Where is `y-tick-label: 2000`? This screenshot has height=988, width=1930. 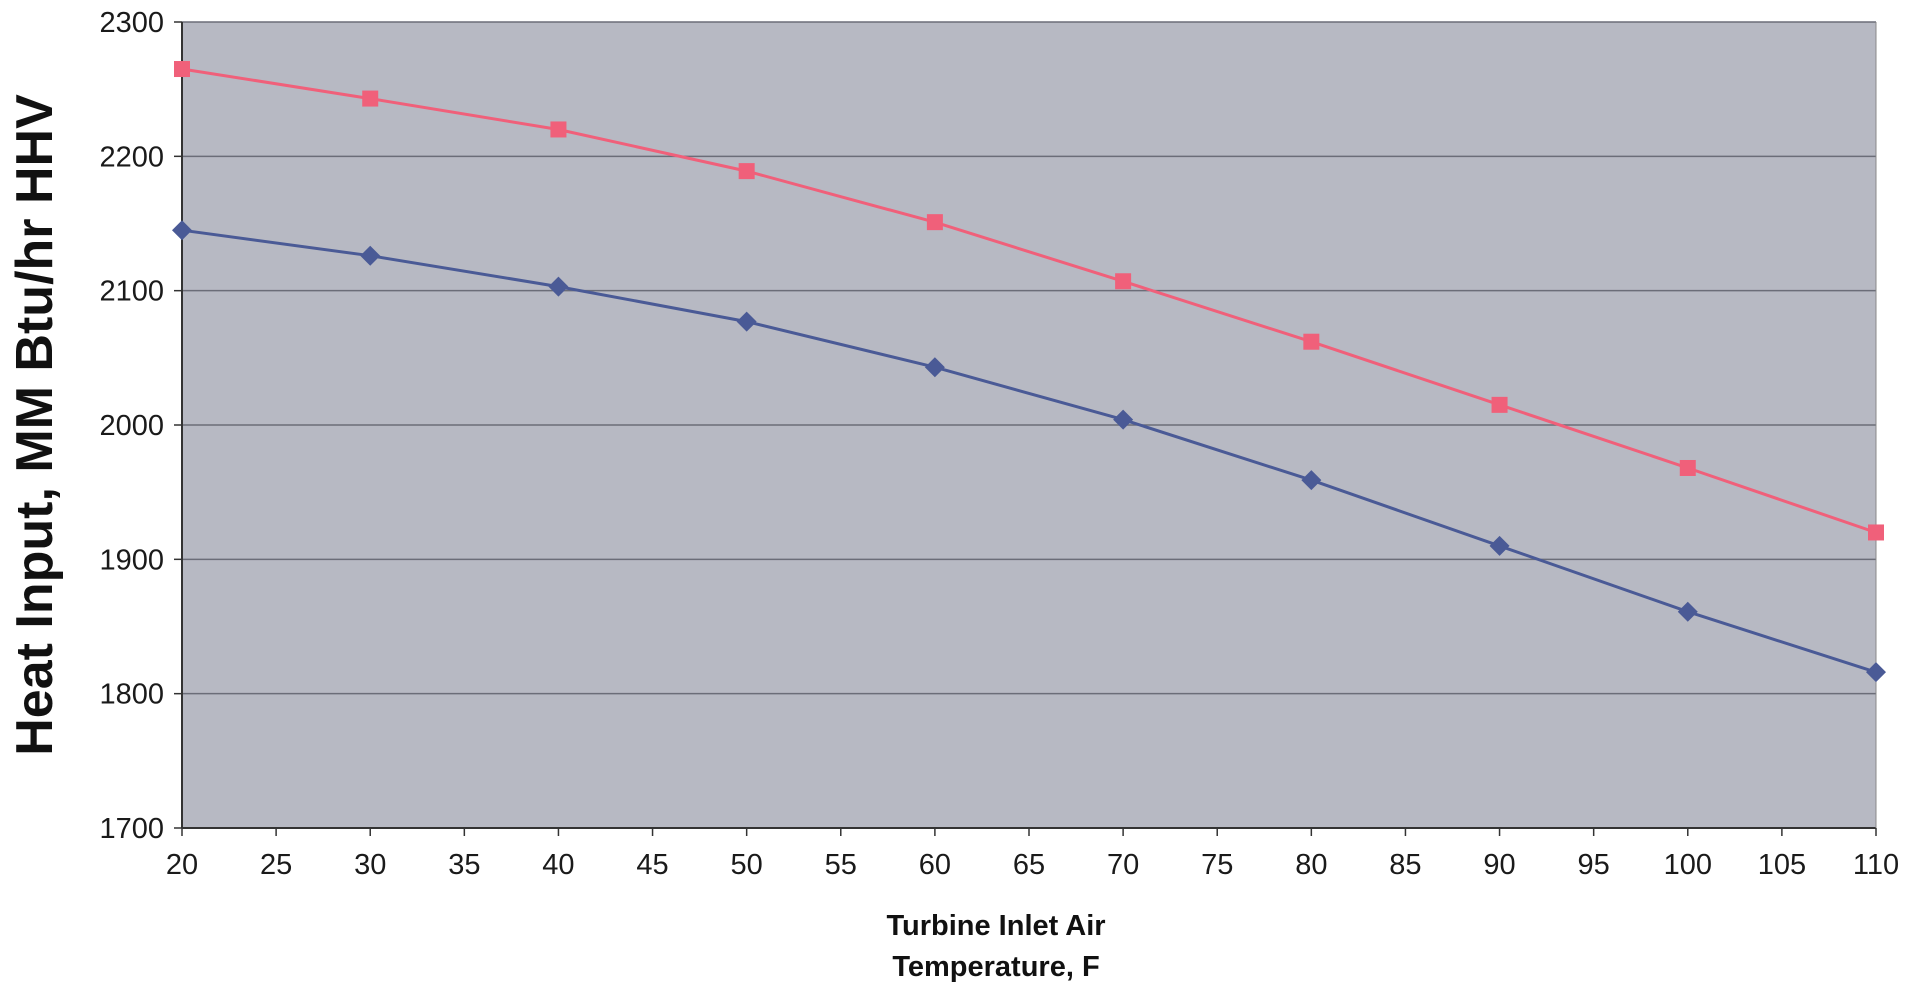 y-tick-label: 2000 is located at coordinates (131, 426).